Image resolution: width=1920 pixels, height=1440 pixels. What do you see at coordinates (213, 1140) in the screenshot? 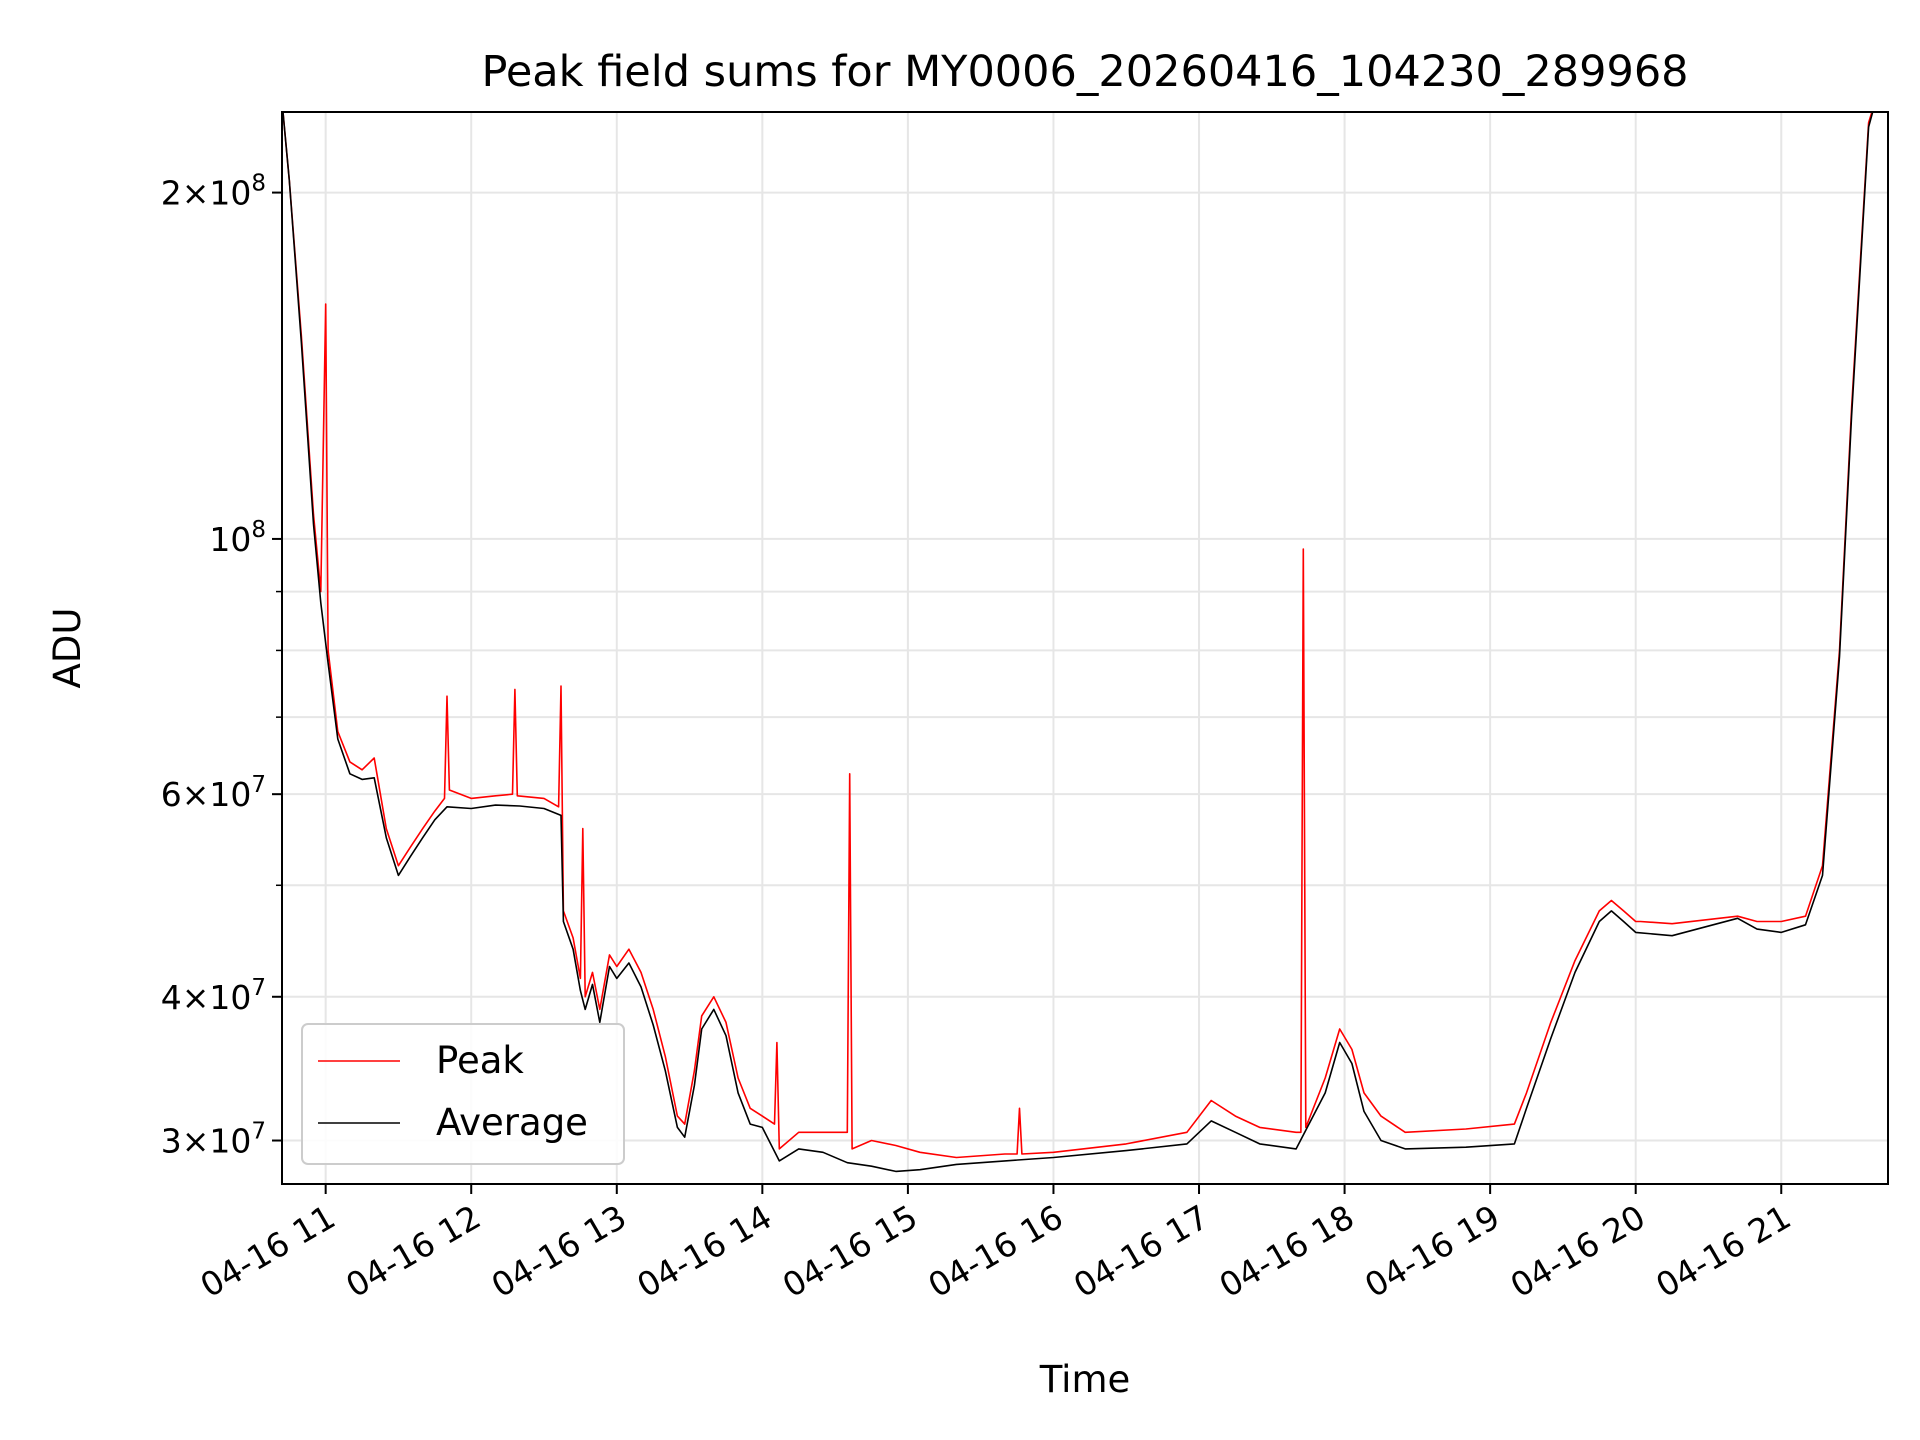
I see `y-tick-label: 3×107` at bounding box center [213, 1140].